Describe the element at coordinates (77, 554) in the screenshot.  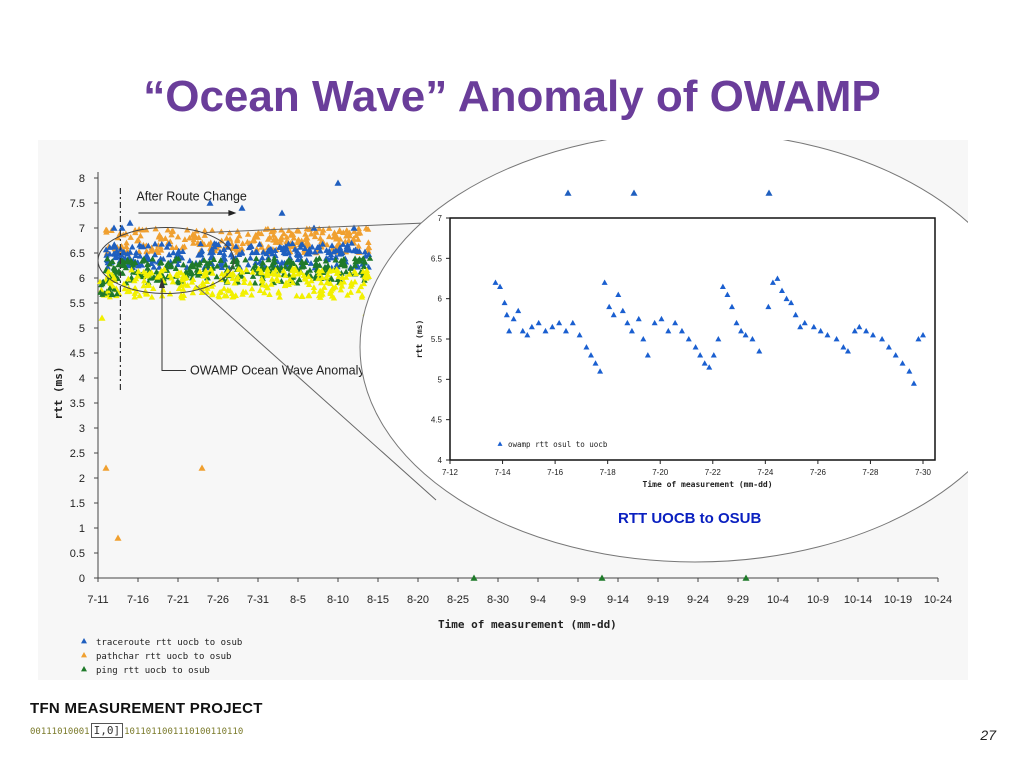
I see `main-y-tick-label: 0.5` at that location.